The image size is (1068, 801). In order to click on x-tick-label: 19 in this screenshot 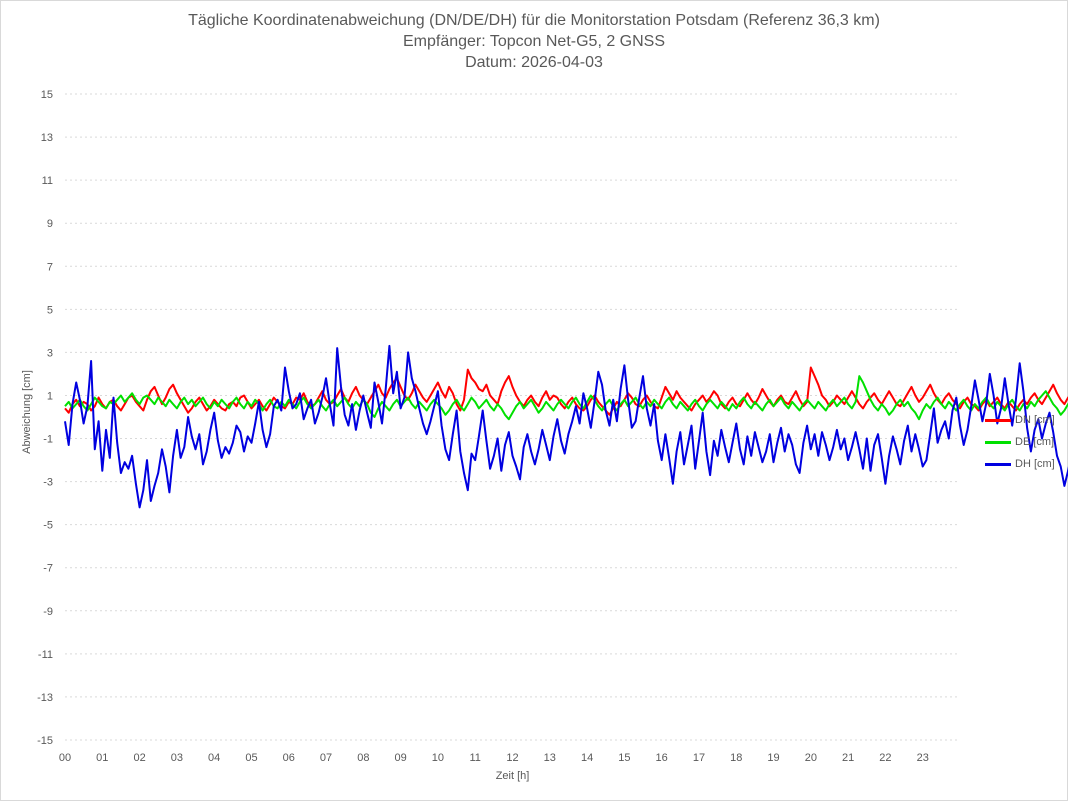, I will do `click(773, 758)`.